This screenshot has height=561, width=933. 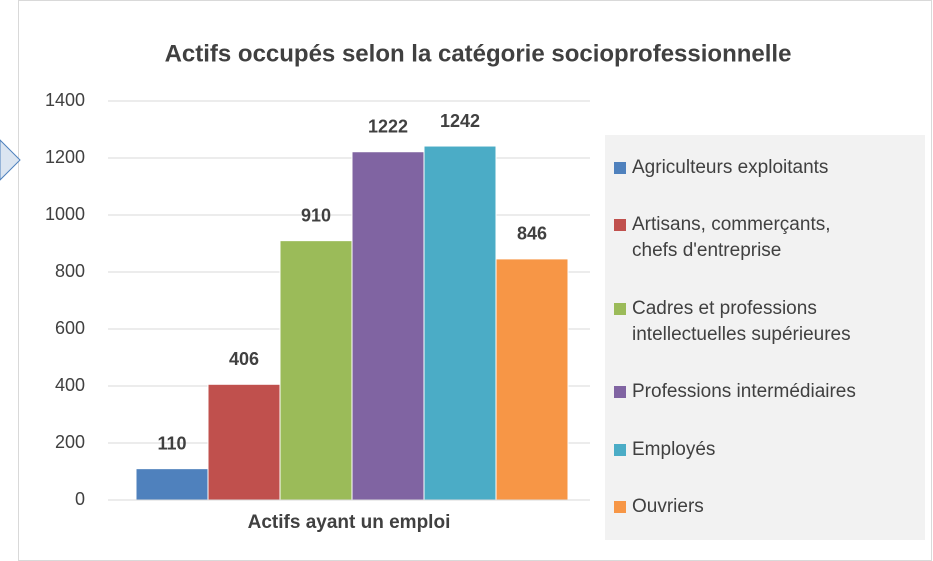 What do you see at coordinates (65, 157) in the screenshot?
I see `y-tick-label: 1200` at bounding box center [65, 157].